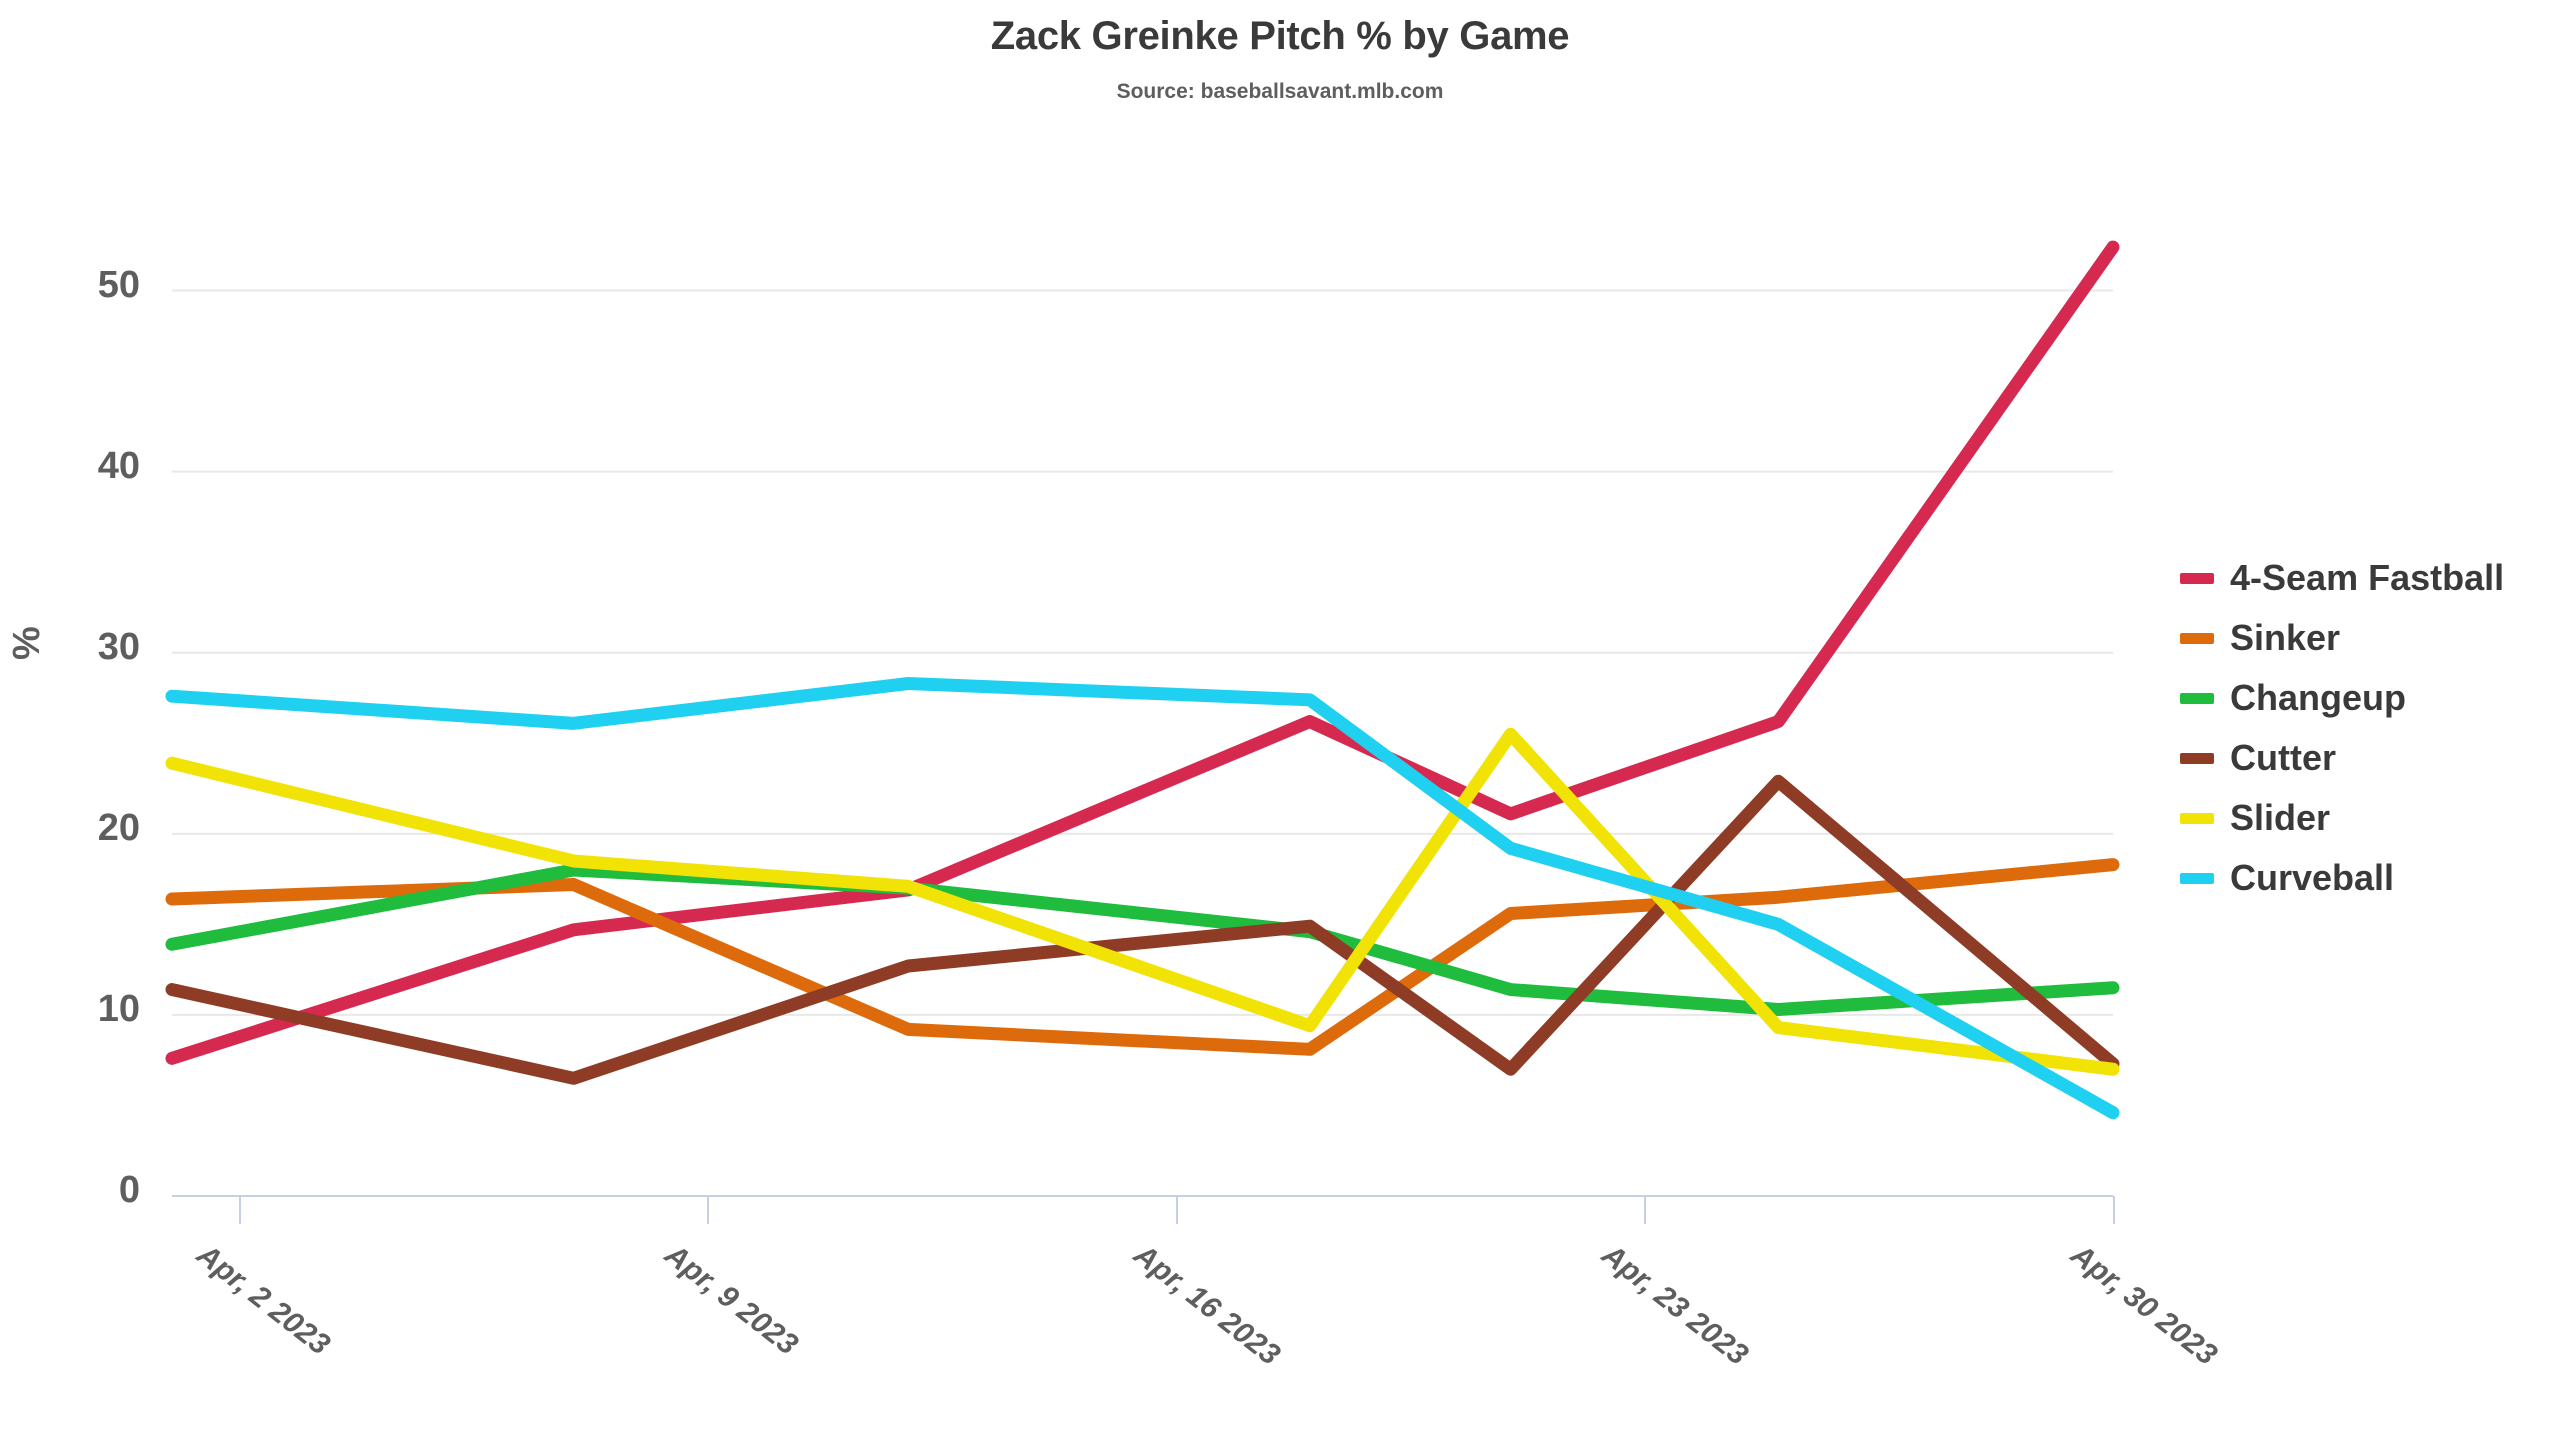  I want to click on legend-item-sinker: Sinker, so click(2342, 638).